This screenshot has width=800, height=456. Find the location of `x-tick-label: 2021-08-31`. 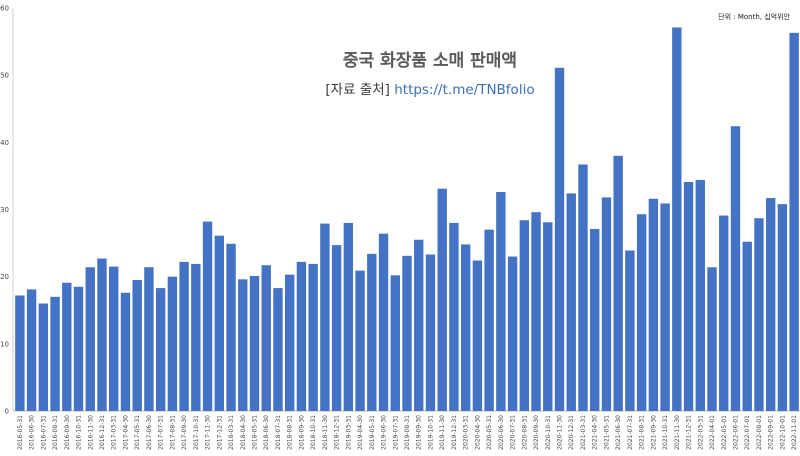

x-tick-label: 2021-08-31 is located at coordinates (642, 432).